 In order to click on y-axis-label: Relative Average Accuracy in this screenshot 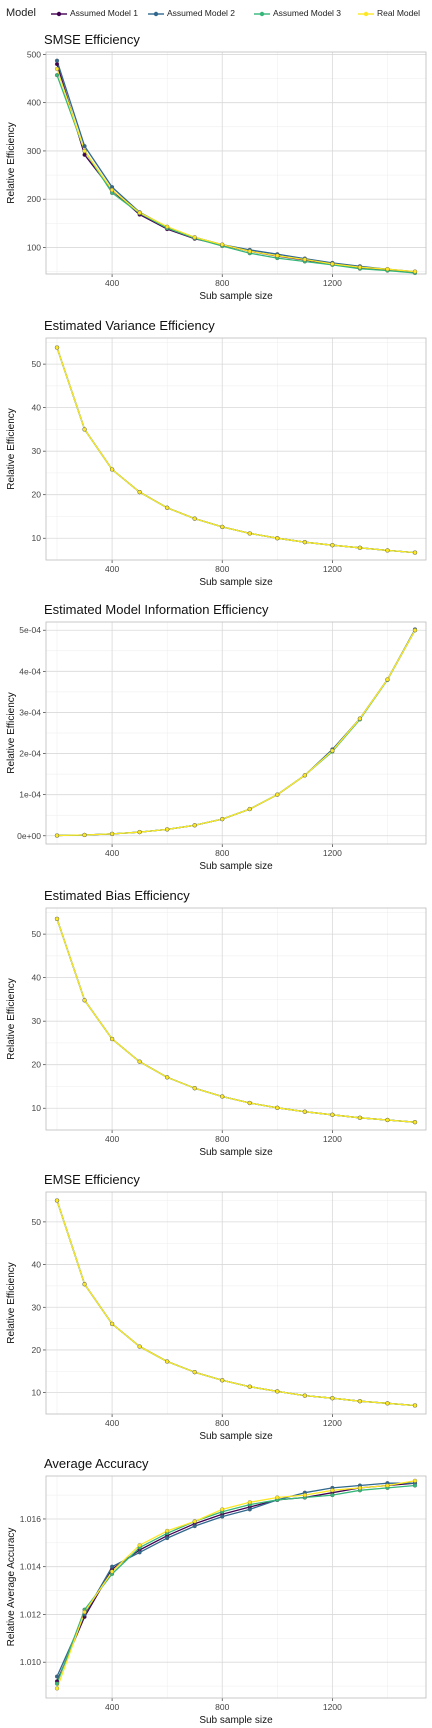, I will do `click(11, 1587)`.